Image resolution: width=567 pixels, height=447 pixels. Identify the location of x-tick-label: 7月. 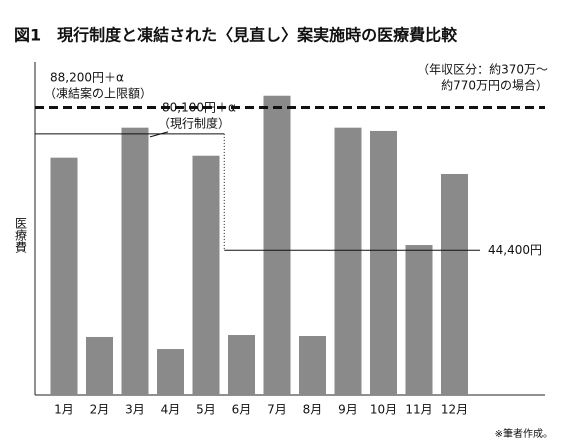
(277, 410).